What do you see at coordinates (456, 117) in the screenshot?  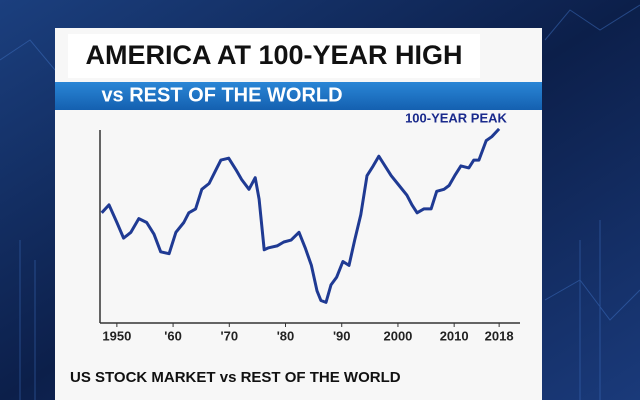 I see `annotation: 100-YEAR PEAK` at bounding box center [456, 117].